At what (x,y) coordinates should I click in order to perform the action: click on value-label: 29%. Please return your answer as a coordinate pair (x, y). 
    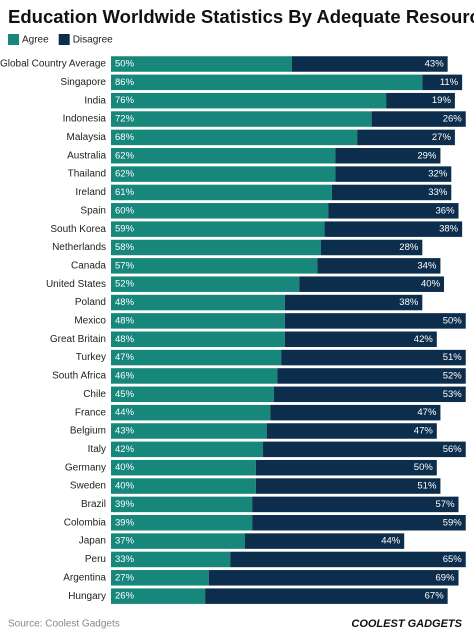
    Looking at the image, I should click on (427, 155).